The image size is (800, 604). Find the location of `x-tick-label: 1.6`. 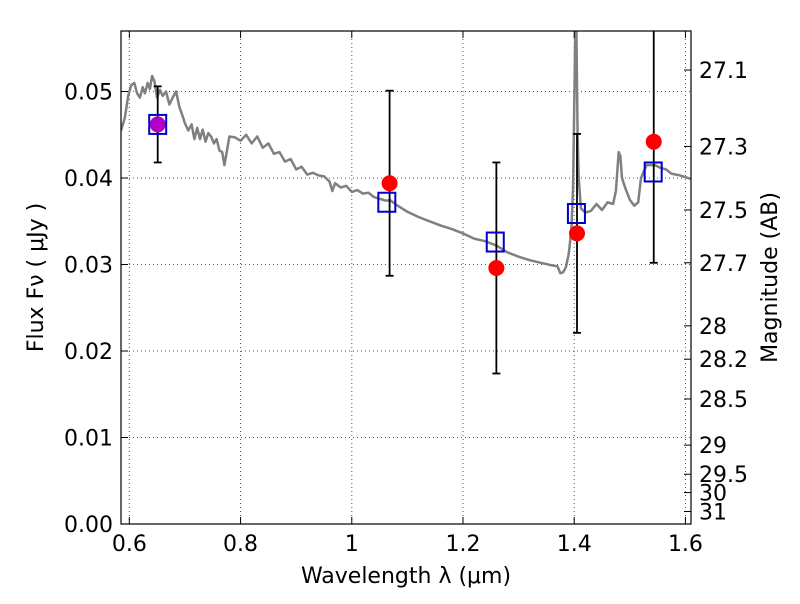

x-tick-label: 1.6 is located at coordinates (685, 544).